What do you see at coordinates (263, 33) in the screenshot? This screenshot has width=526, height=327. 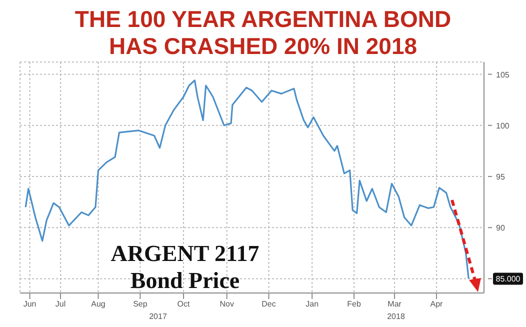 I see `chart-title: THE 100 YEAR ARGENTINA BOND HAS CRASHED 20% IN 2018` at bounding box center [263, 33].